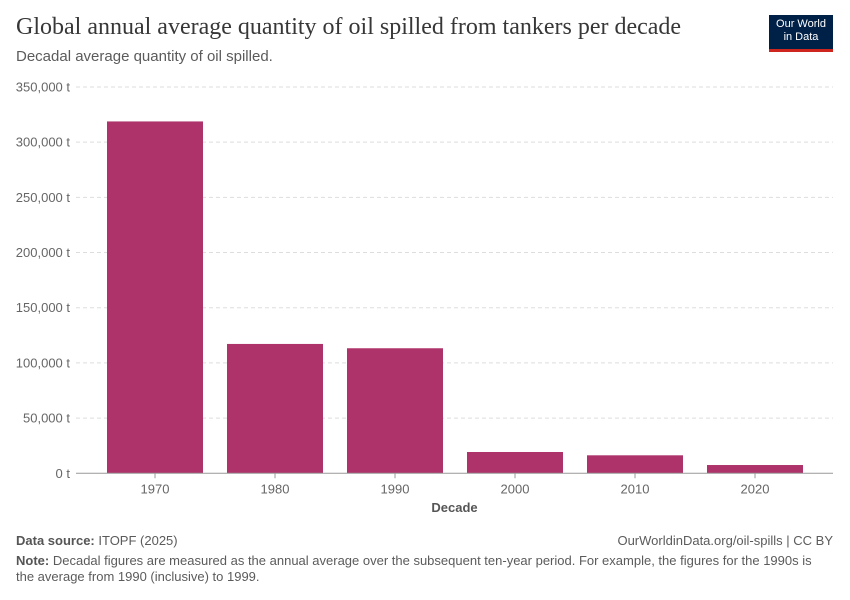 The height and width of the screenshot is (600, 850). Describe the element at coordinates (97, 540) in the screenshot. I see `data-source: Data source: ITOPF (2025)` at that location.